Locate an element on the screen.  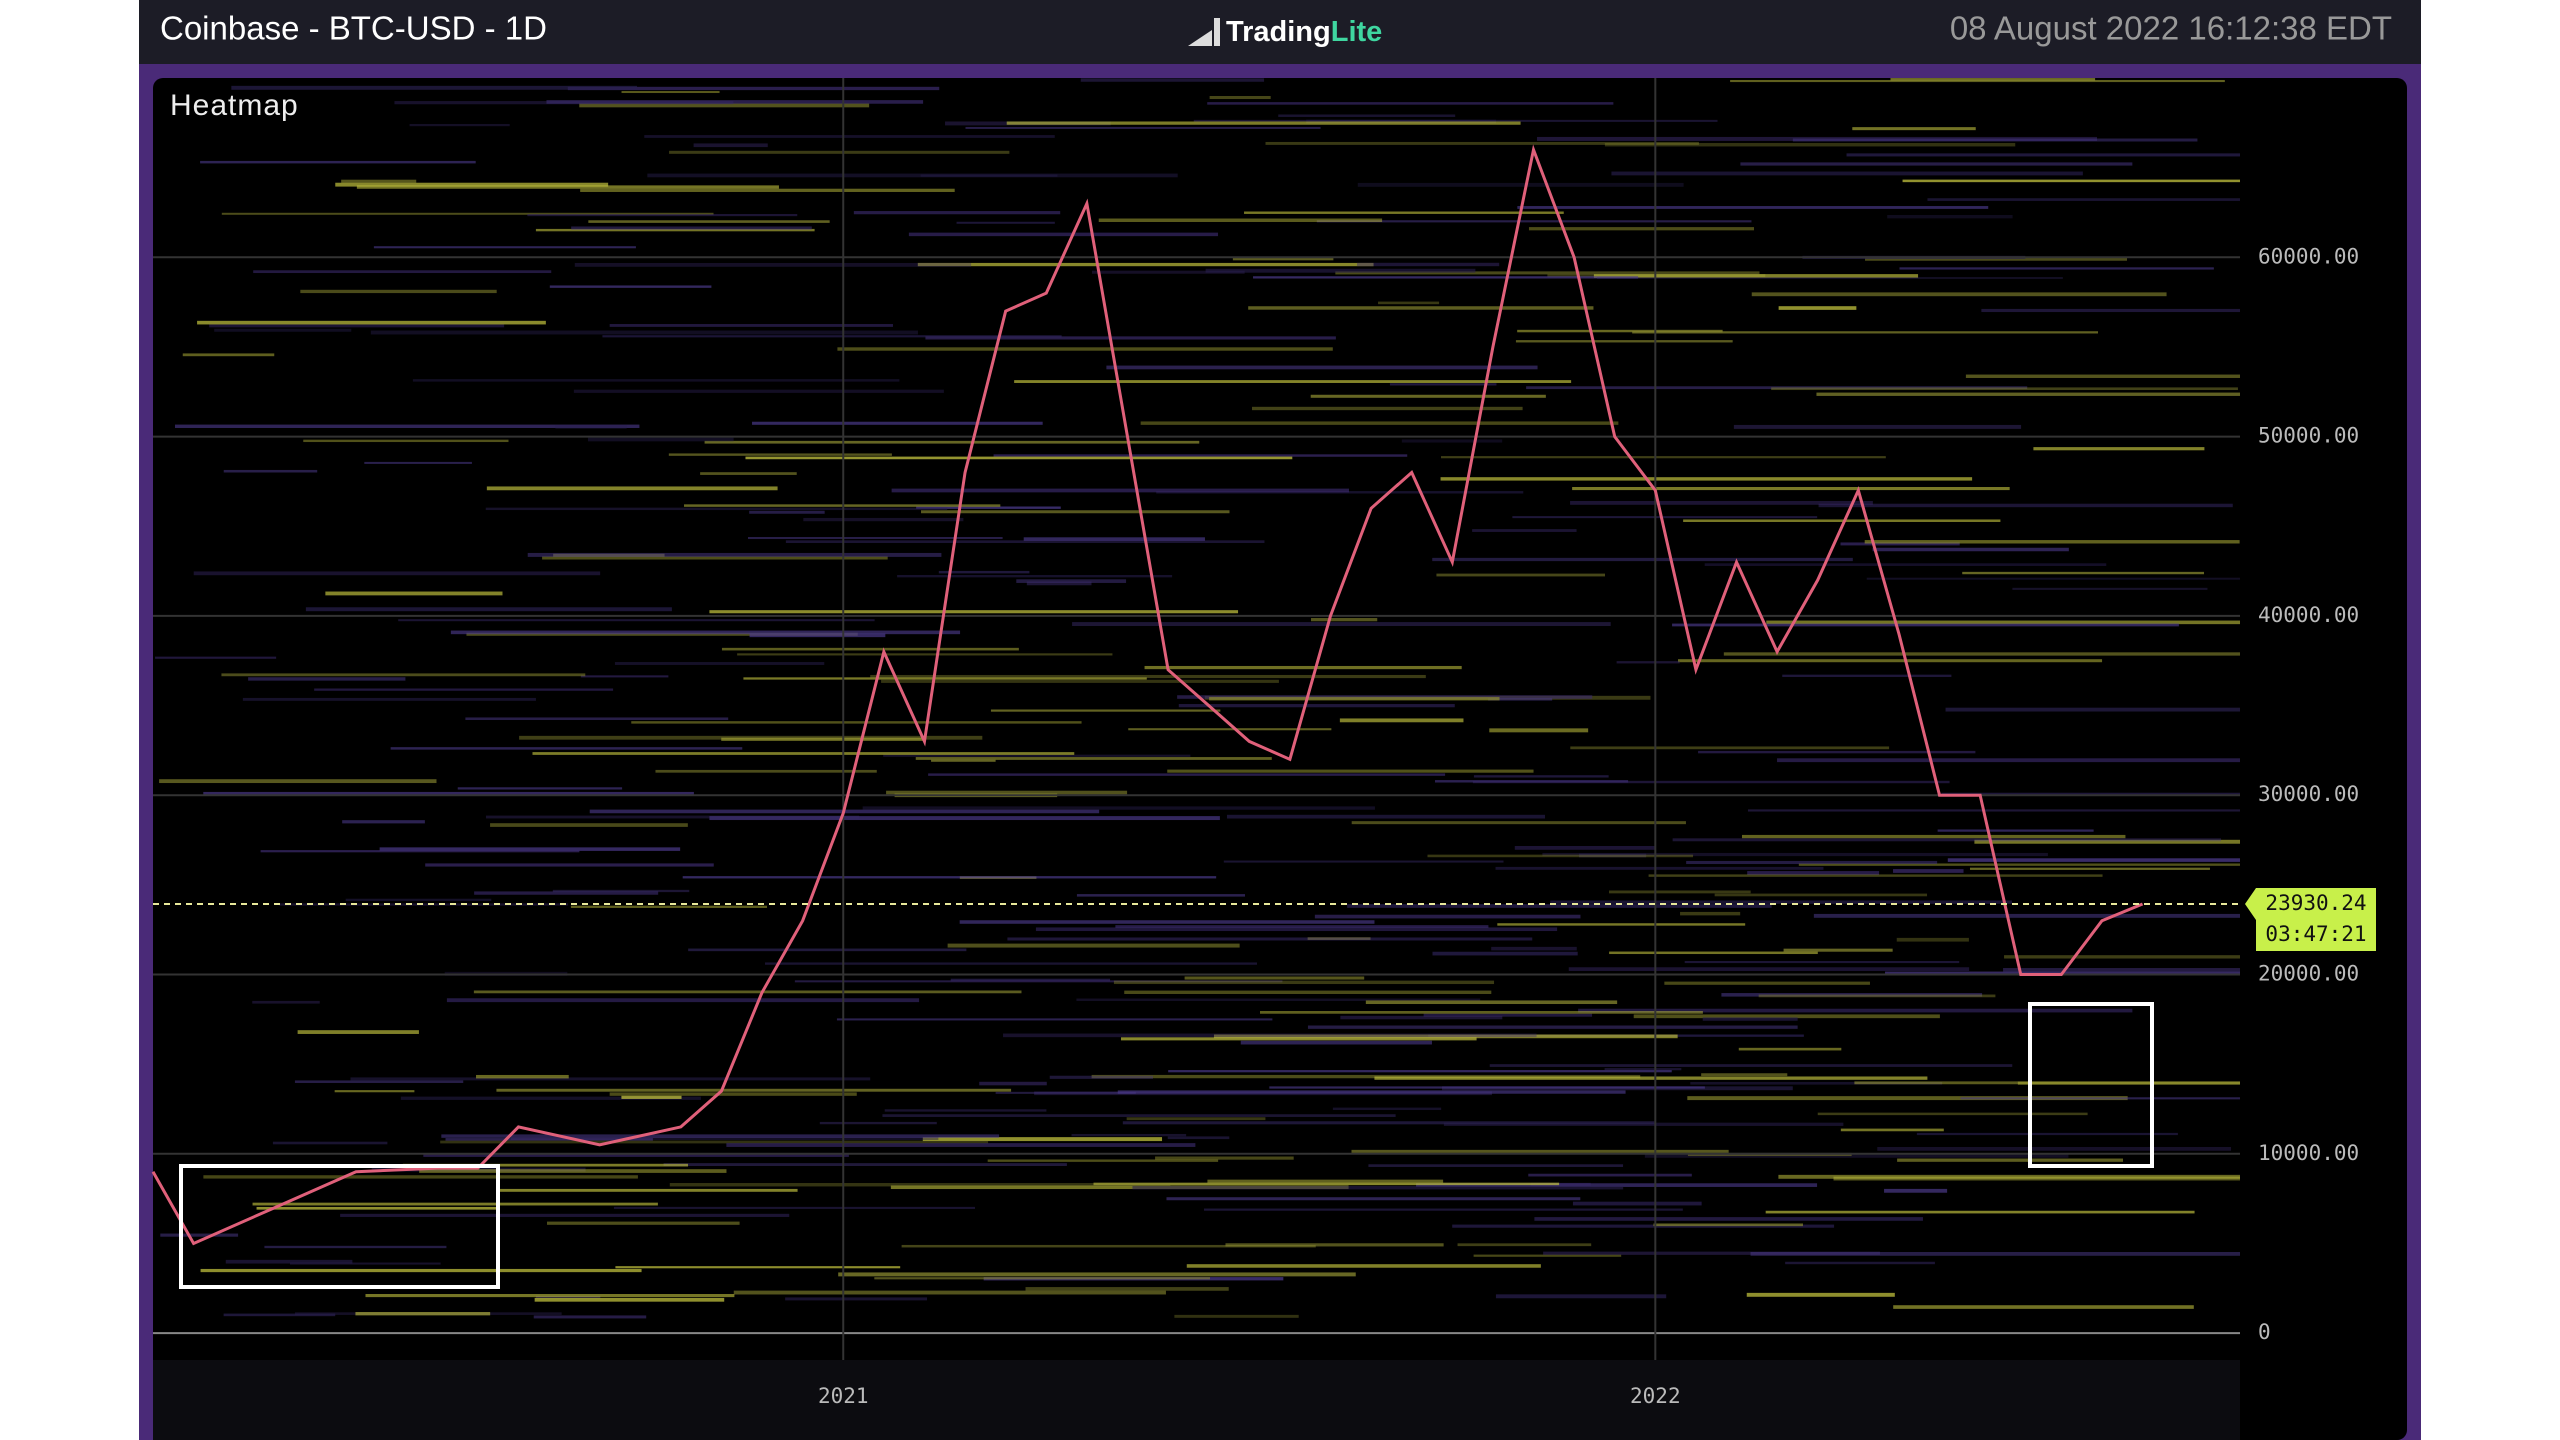
panel-title: Heatmap is located at coordinates (234, 105).